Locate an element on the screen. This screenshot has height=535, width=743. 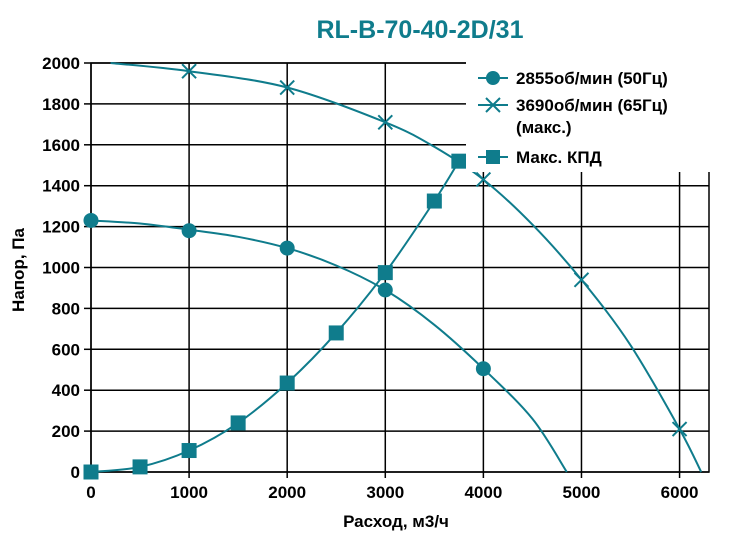
chart-title: RL-B-70-40-2D/31 is located at coordinates (419, 30).